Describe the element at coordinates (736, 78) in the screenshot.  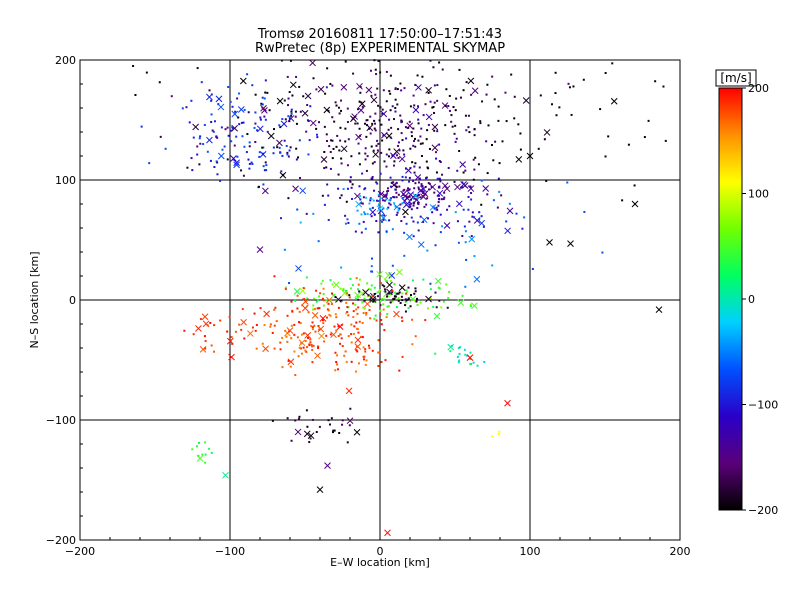
I see `colorbar-unit-box` at that location.